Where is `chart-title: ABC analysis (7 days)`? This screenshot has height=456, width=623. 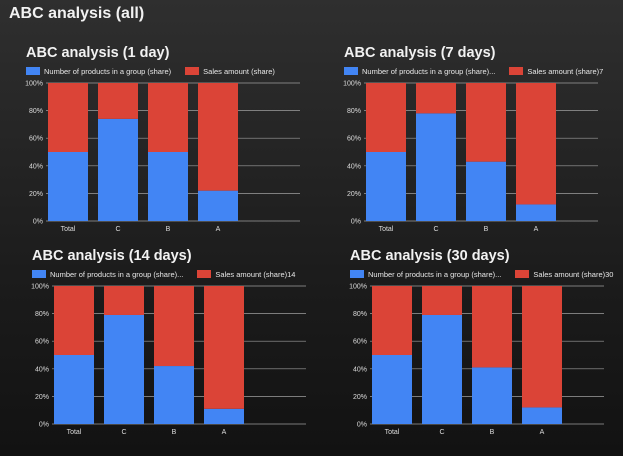
chart-title: ABC analysis (7 days) is located at coordinates (420, 53).